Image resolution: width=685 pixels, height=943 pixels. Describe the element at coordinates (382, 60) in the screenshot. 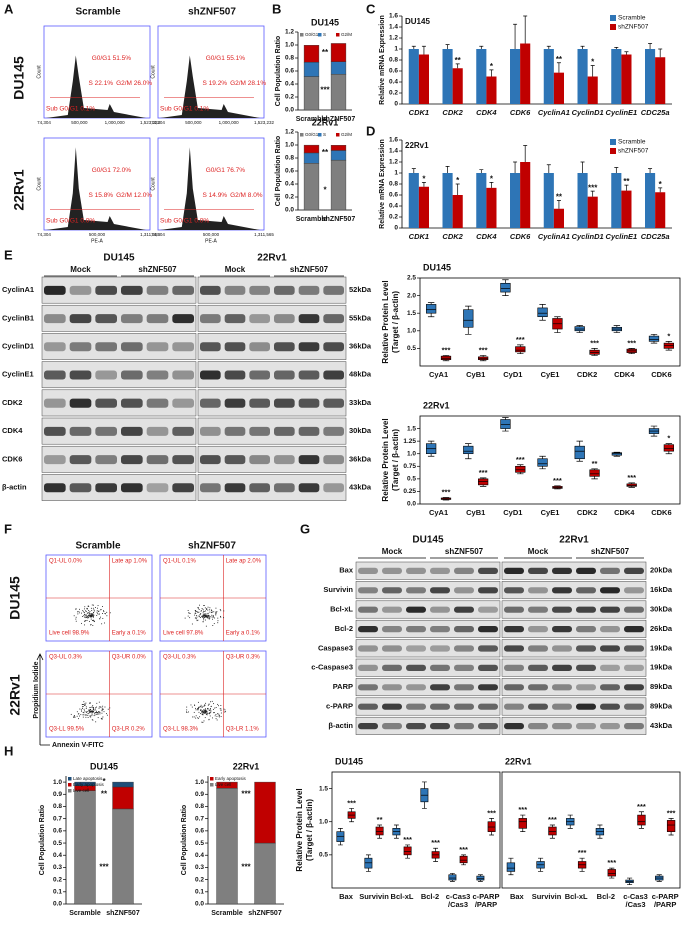

I see `y-axis-label: Relative mRNA Expression` at that location.